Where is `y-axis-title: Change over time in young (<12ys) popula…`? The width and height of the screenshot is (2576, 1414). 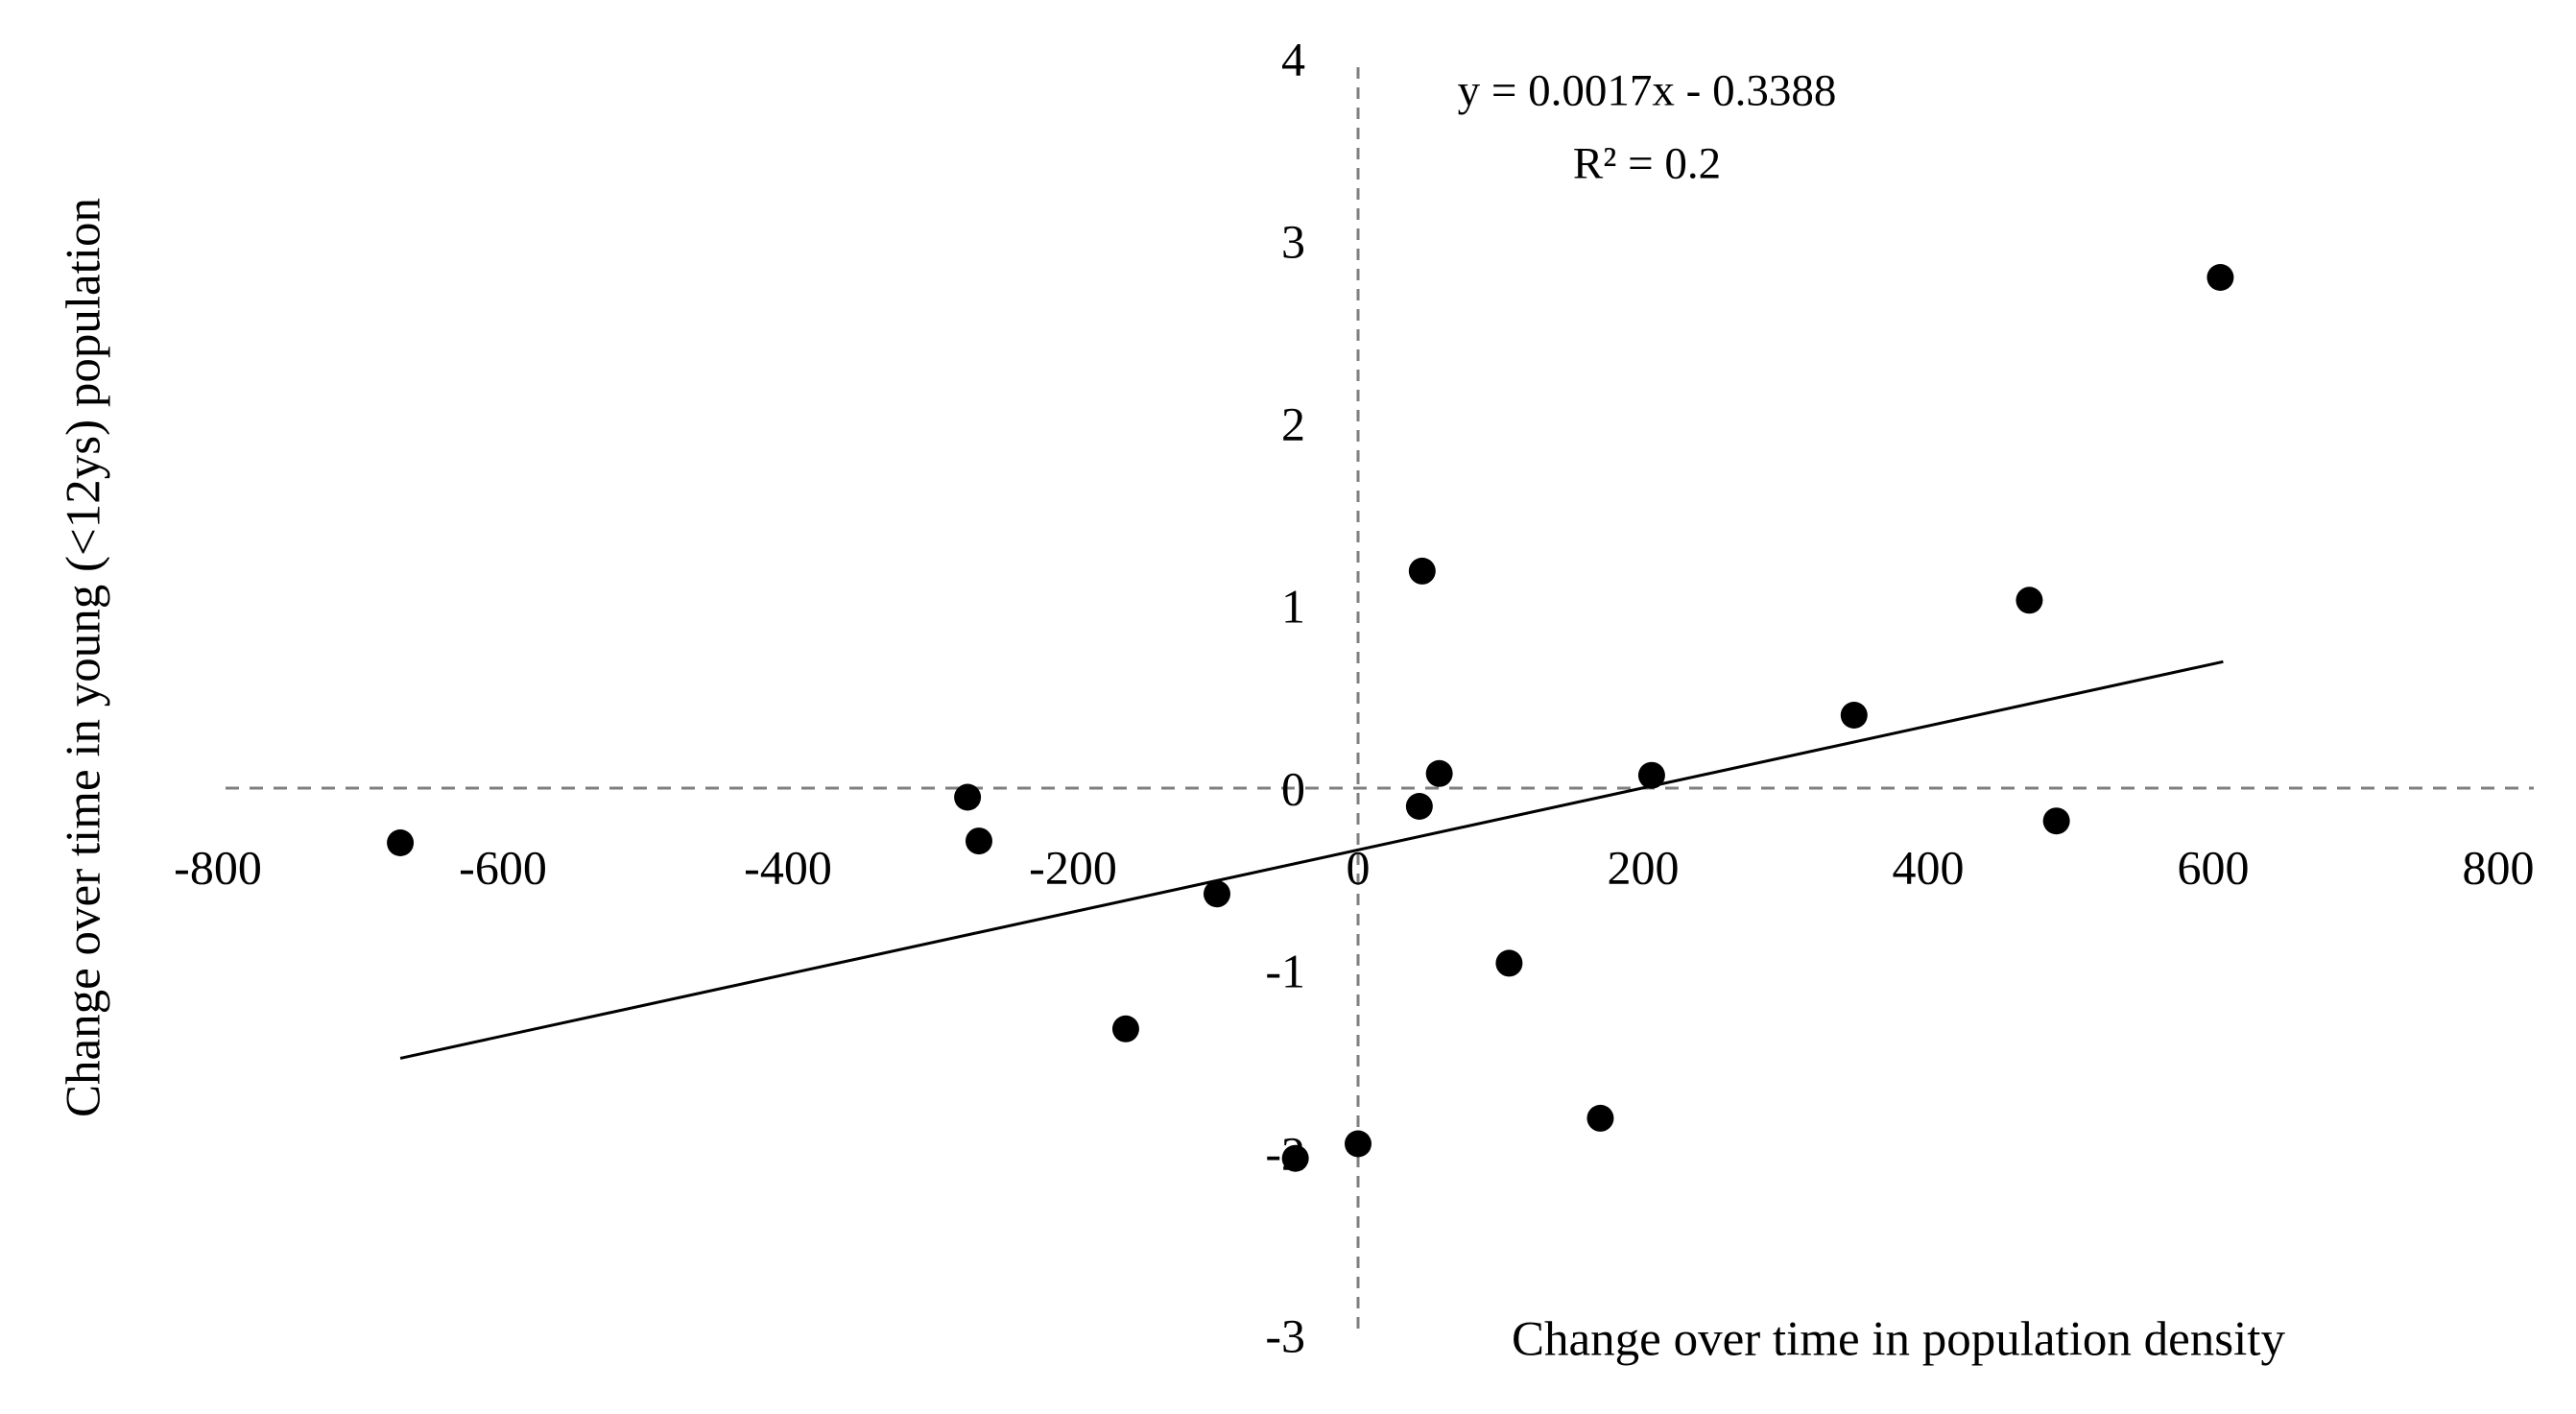 y-axis-title: Change over time in young (<12ys) popula… is located at coordinates (84, 657).